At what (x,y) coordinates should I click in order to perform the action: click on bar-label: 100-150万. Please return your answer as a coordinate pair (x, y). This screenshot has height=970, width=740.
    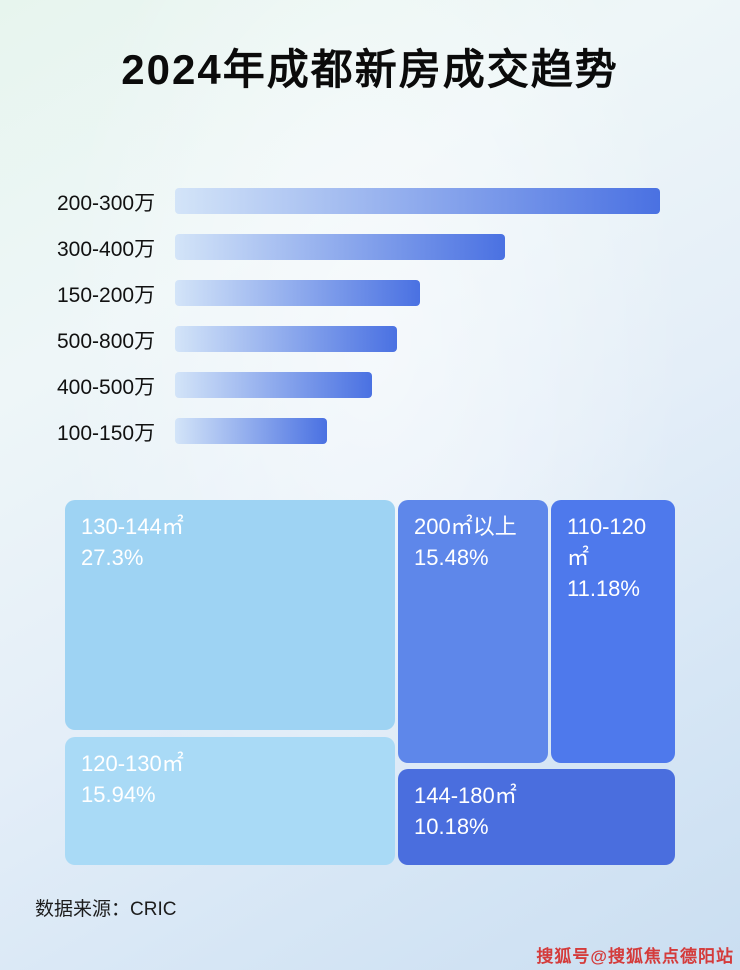
    Looking at the image, I should click on (106, 433).